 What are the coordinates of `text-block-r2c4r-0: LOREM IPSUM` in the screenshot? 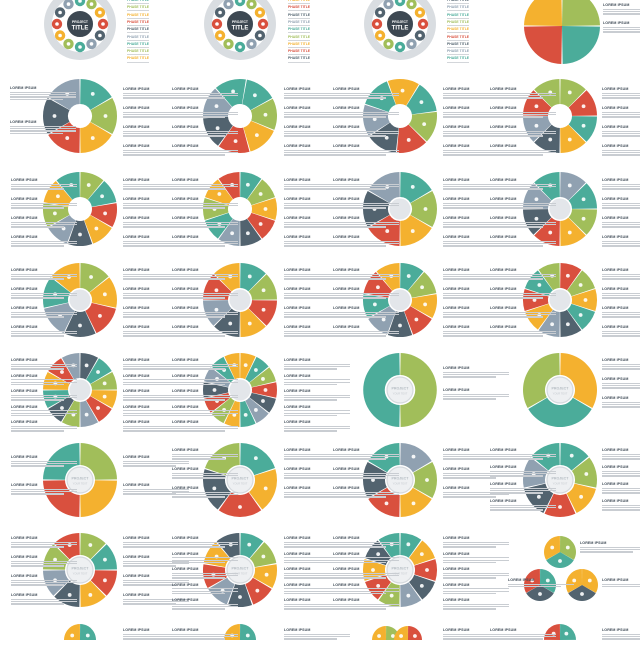 It's located at (621, 93).